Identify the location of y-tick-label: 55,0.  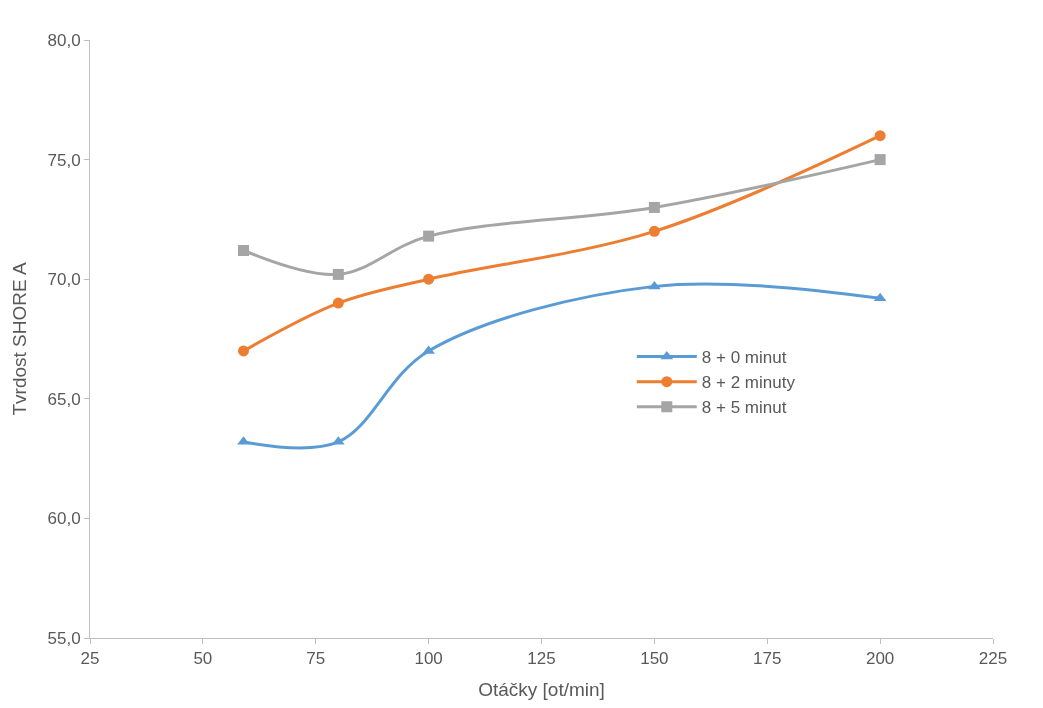
(64, 638).